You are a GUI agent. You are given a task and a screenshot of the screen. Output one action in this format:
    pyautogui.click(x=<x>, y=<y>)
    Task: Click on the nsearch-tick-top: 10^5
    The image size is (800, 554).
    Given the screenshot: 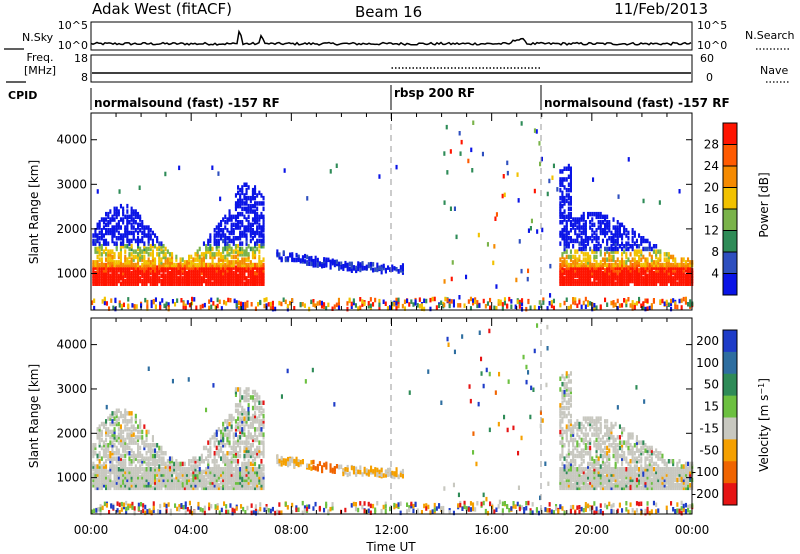 What is the action you would take?
    pyautogui.click(x=712, y=25)
    